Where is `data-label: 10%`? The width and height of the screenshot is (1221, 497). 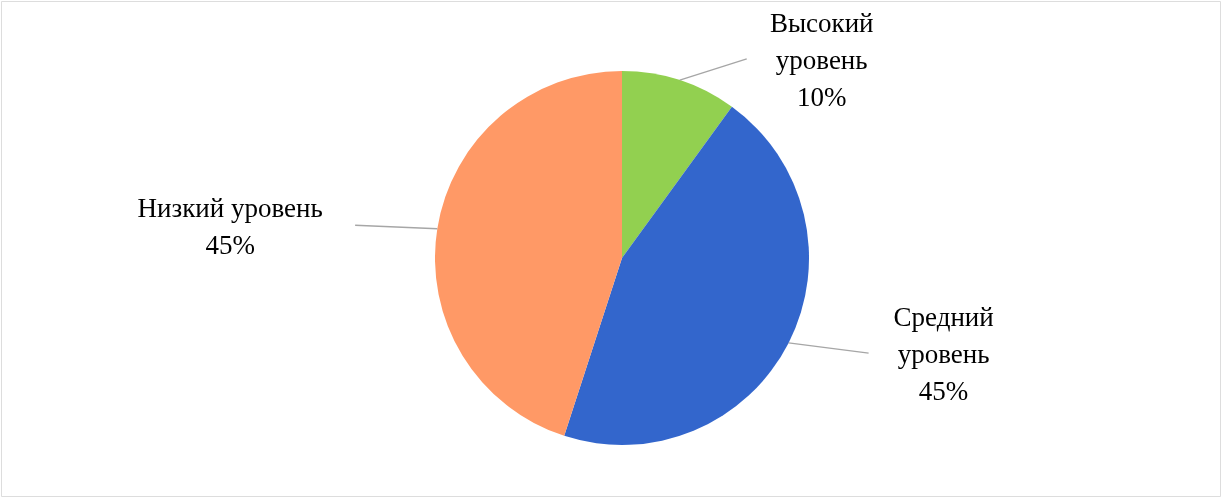 data-label: 10% is located at coordinates (821, 96).